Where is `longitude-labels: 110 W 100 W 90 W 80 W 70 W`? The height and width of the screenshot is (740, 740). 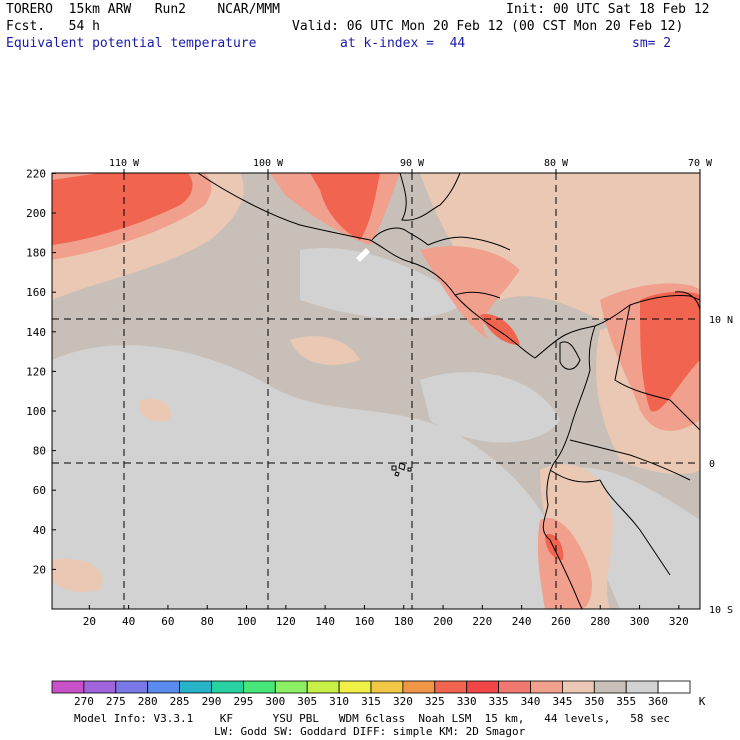 longitude-labels: 110 W 100 W 90 W 80 W 70 W is located at coordinates (411, 165).